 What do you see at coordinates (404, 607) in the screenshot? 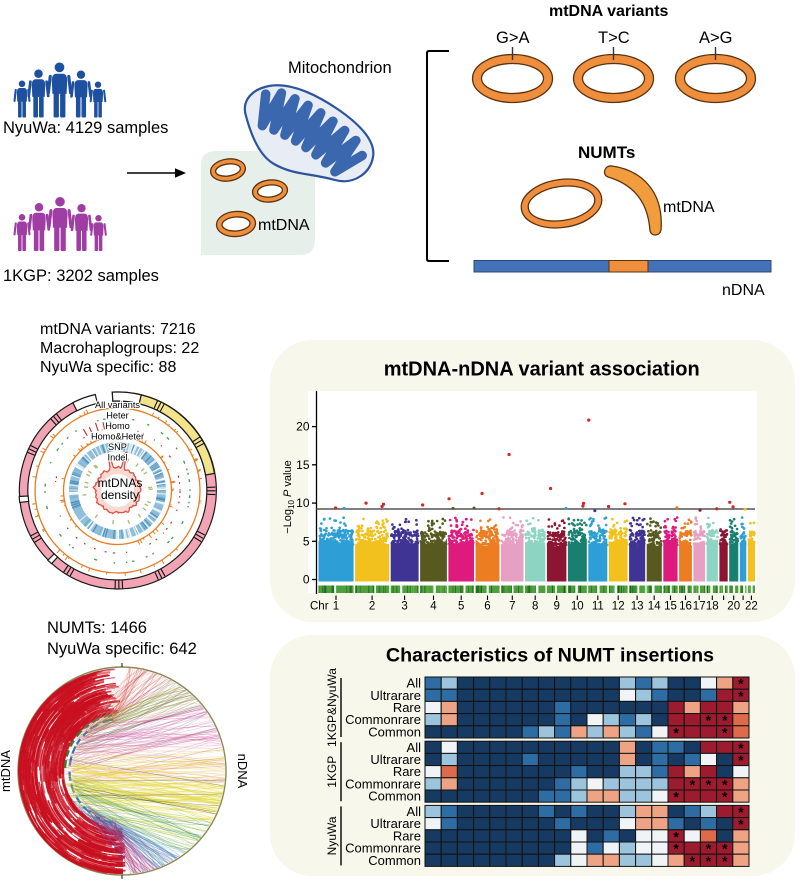
I see `svg-text: 3` at bounding box center [404, 607].